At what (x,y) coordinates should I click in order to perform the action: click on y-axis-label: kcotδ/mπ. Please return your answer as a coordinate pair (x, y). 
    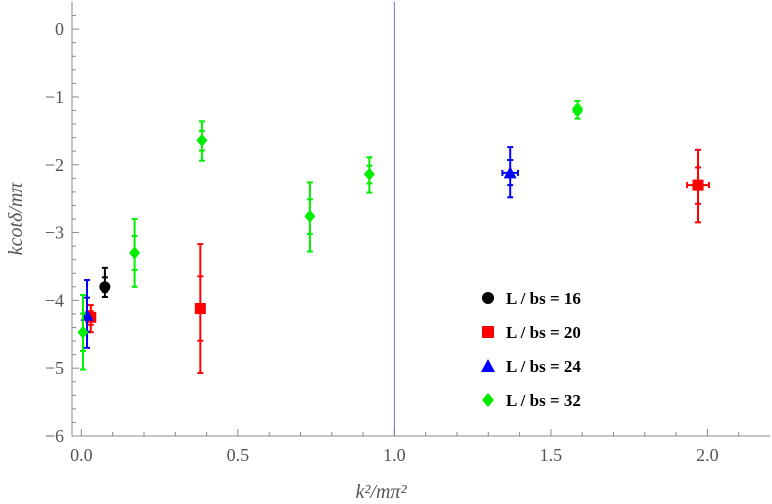
    Looking at the image, I should click on (16, 219).